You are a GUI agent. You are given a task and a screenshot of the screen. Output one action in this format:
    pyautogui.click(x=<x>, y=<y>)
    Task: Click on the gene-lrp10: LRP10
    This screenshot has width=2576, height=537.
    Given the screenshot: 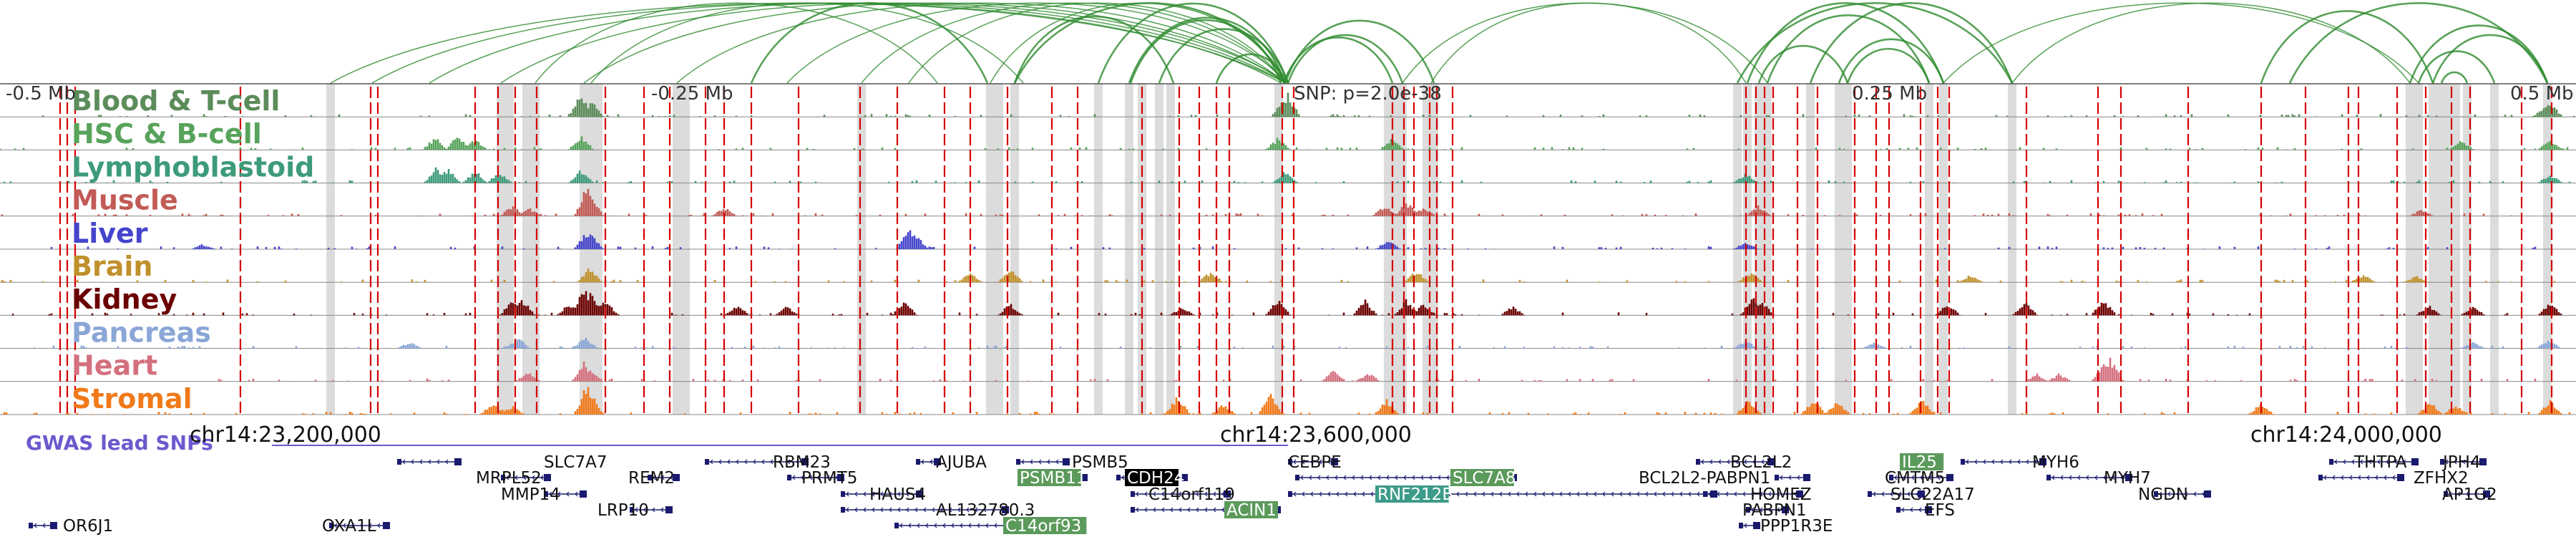 What is the action you would take?
    pyautogui.click(x=635, y=510)
    